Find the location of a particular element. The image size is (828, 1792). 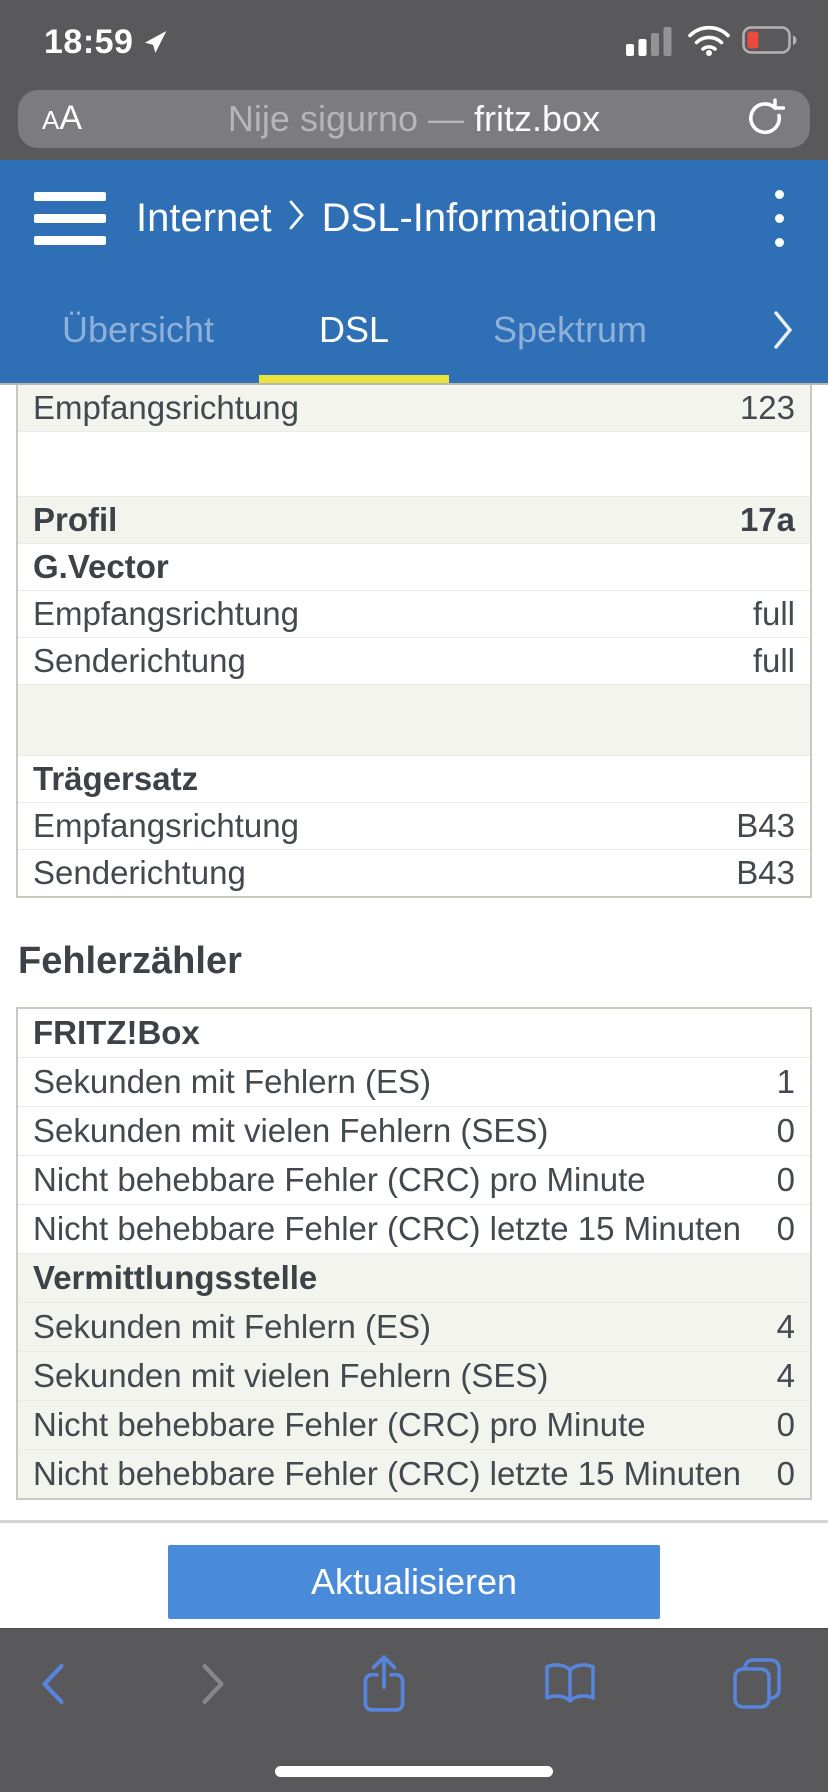

status-bar: 18:59 is located at coordinates (414, 33).